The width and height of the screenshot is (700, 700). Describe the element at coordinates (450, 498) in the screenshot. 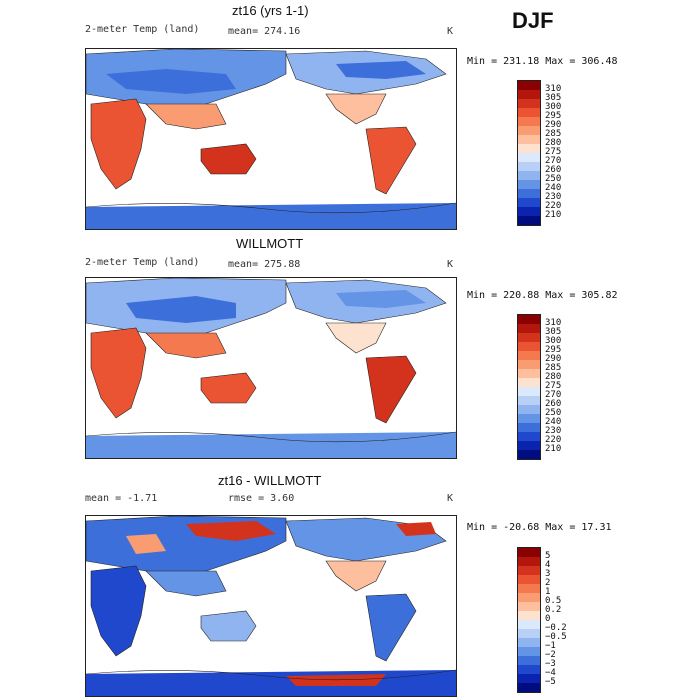

I see `panel-3-units: K` at that location.